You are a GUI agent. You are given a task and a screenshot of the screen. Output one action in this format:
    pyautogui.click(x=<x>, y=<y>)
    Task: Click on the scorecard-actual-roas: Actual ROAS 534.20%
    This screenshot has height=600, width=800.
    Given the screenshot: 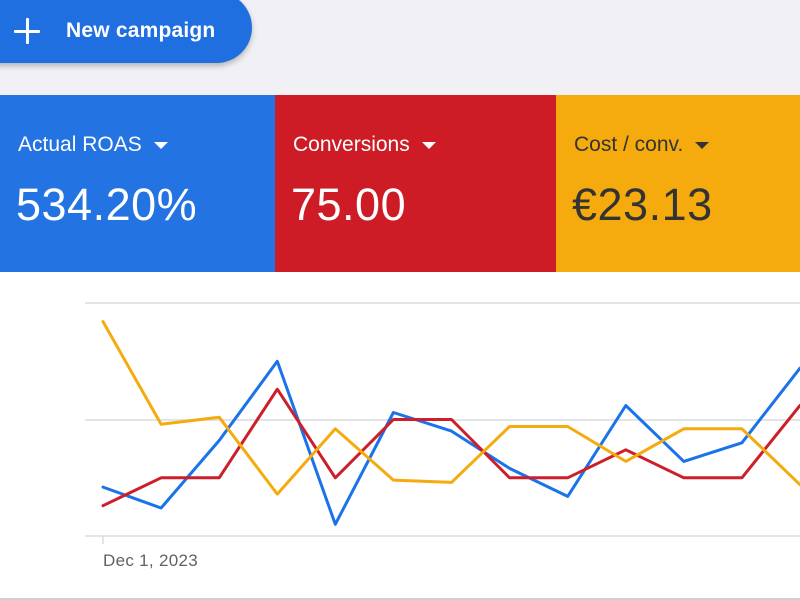 What is the action you would take?
    pyautogui.click(x=137, y=183)
    